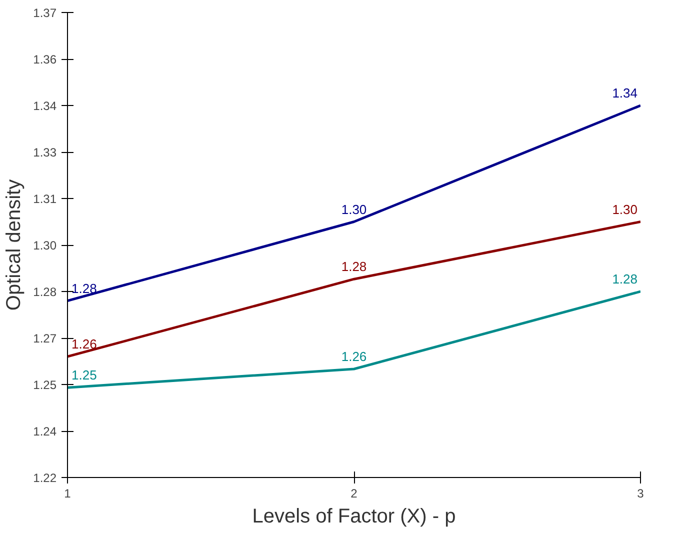 Image resolution: width=691 pixels, height=534 pixels. What do you see at coordinates (45, 431) in the screenshot?
I see `y-tick-label: 1.24` at bounding box center [45, 431].